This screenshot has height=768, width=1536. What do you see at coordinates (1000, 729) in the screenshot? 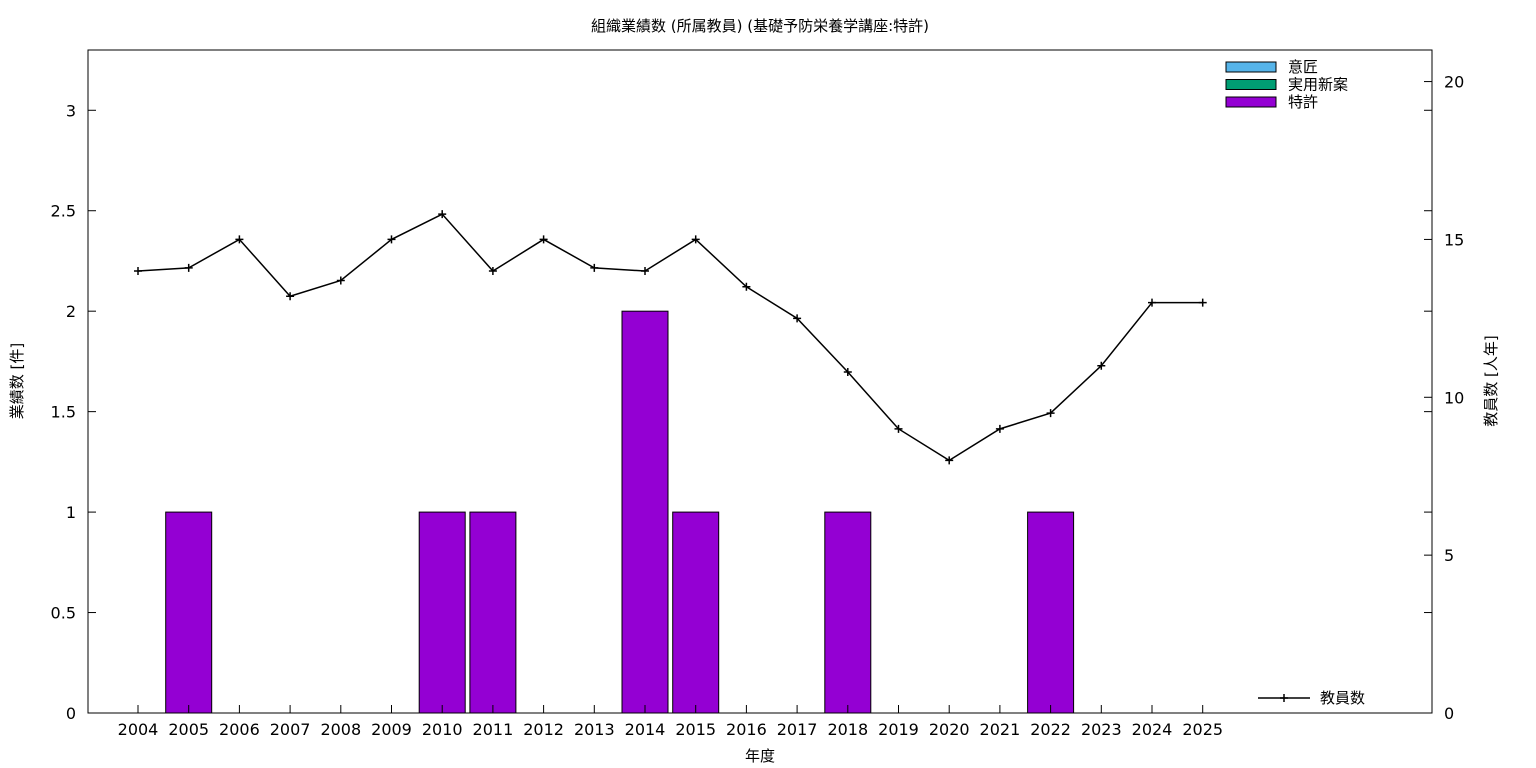
I see `x-tick-label: 2021` at bounding box center [1000, 729].